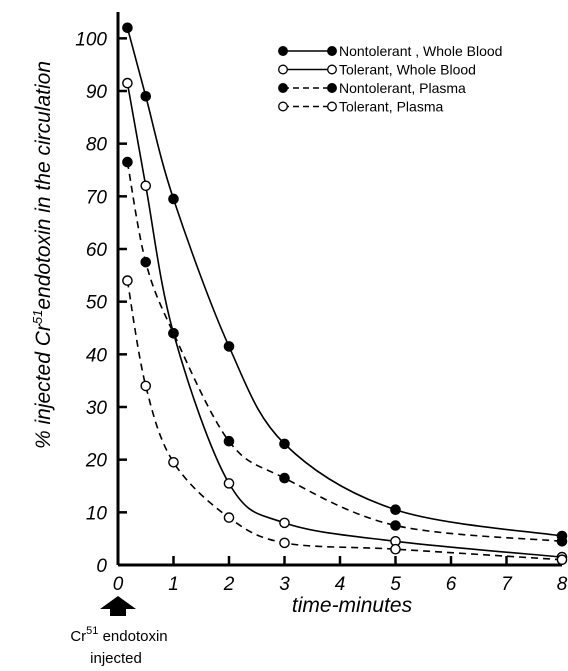  Describe the element at coordinates (92, 631) in the screenshot. I see `annotation-sup: 51` at that location.